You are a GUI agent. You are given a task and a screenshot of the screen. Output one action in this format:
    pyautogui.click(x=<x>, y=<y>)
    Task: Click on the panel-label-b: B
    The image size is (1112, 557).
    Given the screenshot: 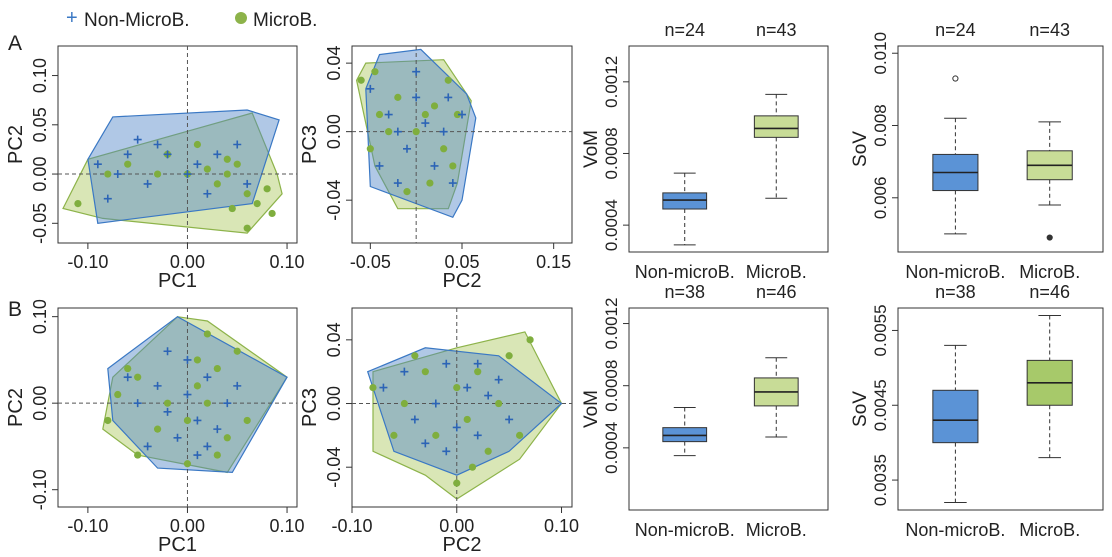 What is the action you would take?
    pyautogui.click(x=15, y=309)
    